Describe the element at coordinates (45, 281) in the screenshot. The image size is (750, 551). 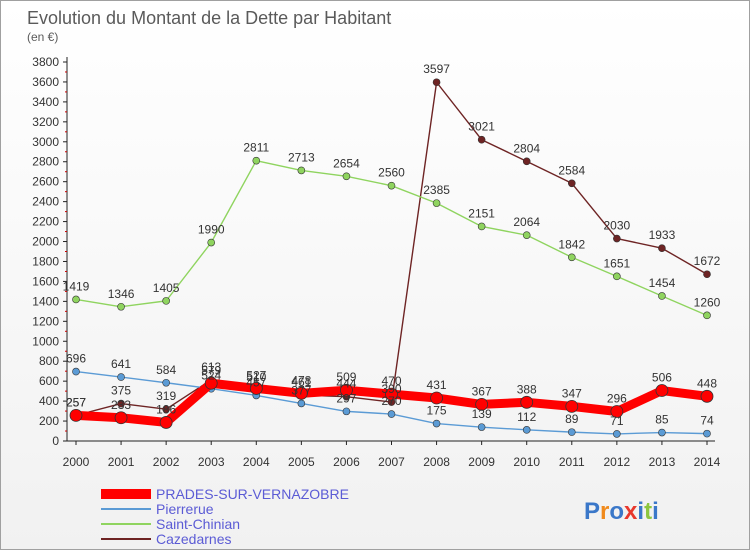
I see `y-tick-label: 1600` at that location.